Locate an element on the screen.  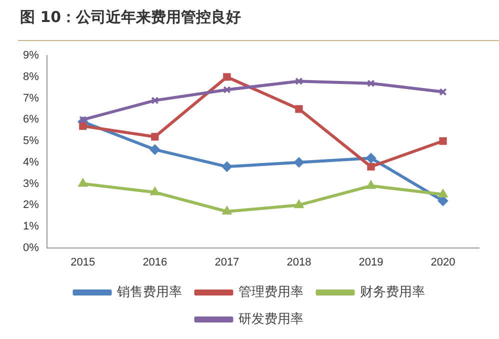
y-tick-label: 4% is located at coordinates (31, 162).